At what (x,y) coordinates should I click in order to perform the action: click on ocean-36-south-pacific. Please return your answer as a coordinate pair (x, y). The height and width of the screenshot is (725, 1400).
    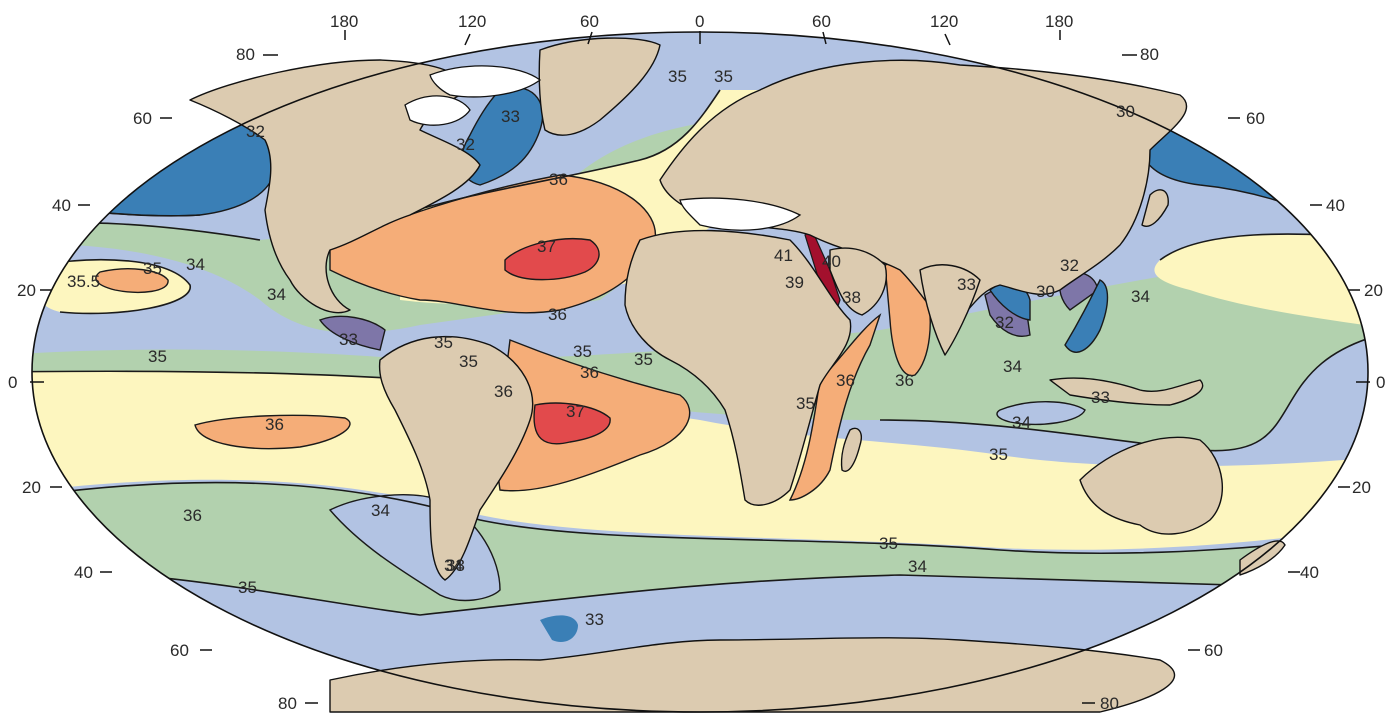
    Looking at the image, I should click on (272, 432).